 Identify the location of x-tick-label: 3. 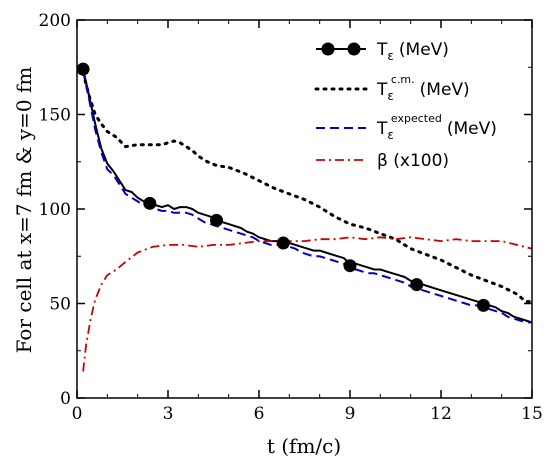
(168, 414).